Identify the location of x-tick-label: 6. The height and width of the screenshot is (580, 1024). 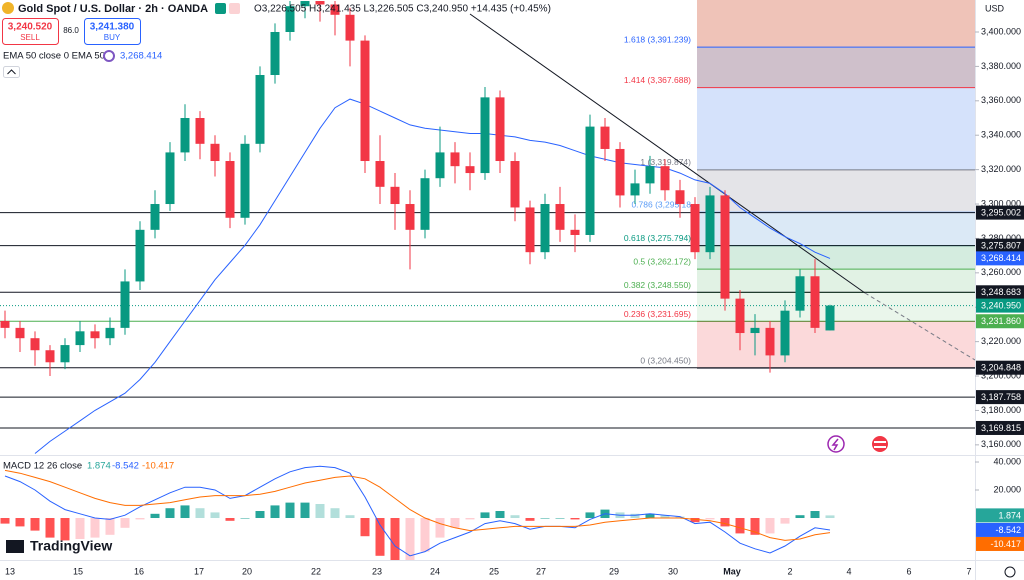
(908, 571).